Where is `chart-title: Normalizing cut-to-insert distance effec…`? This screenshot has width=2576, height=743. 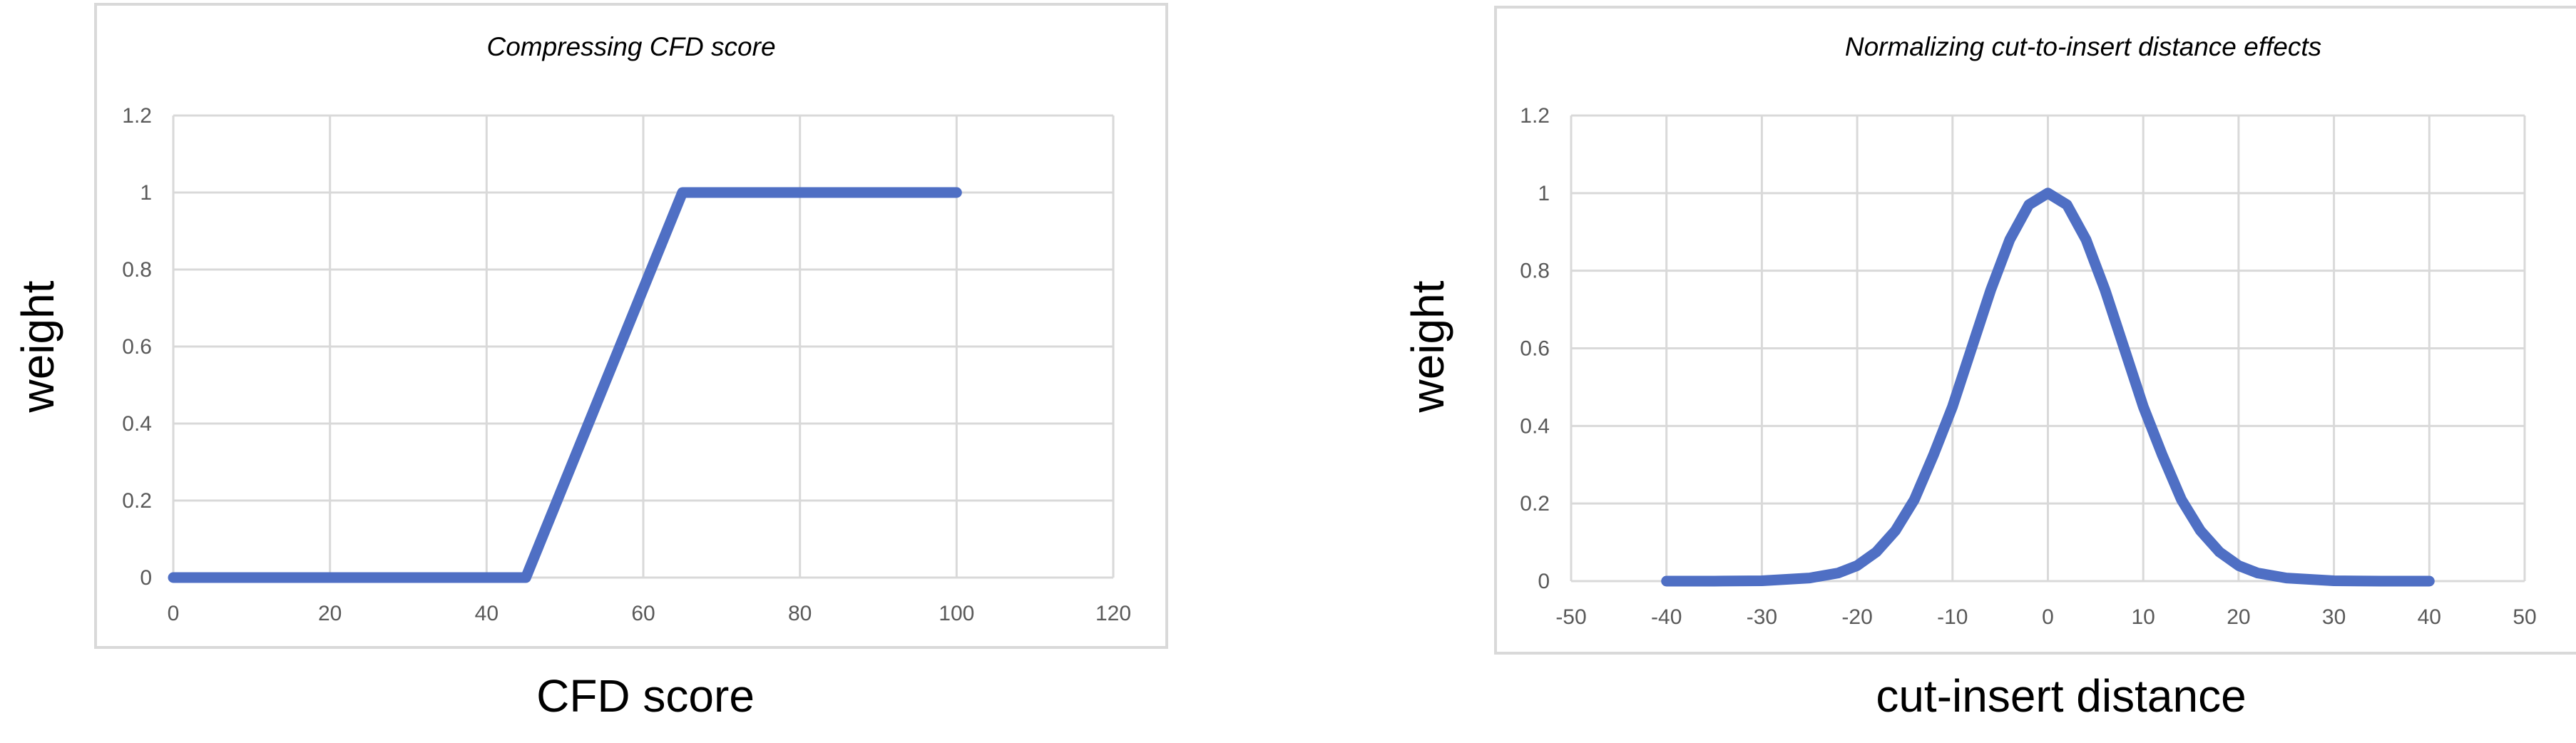
chart-title: Normalizing cut-to-insert distance effec… is located at coordinates (2083, 47).